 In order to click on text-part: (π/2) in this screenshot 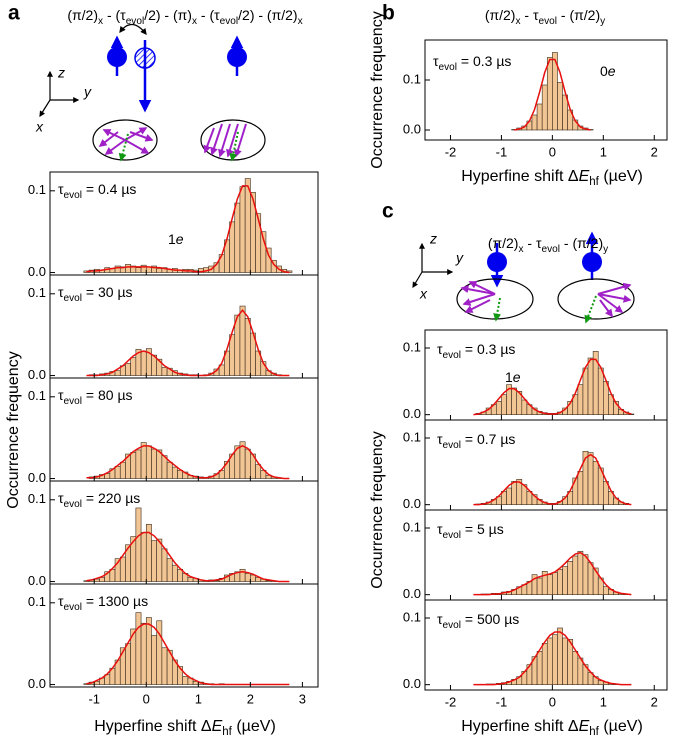, I will do `click(503, 243)`.